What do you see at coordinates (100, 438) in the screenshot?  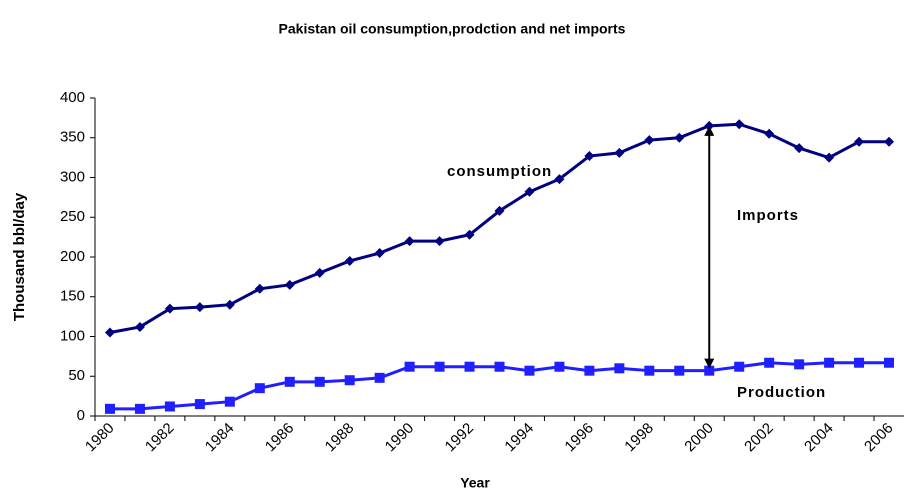 I see `x-tick-label: 1980` at bounding box center [100, 438].